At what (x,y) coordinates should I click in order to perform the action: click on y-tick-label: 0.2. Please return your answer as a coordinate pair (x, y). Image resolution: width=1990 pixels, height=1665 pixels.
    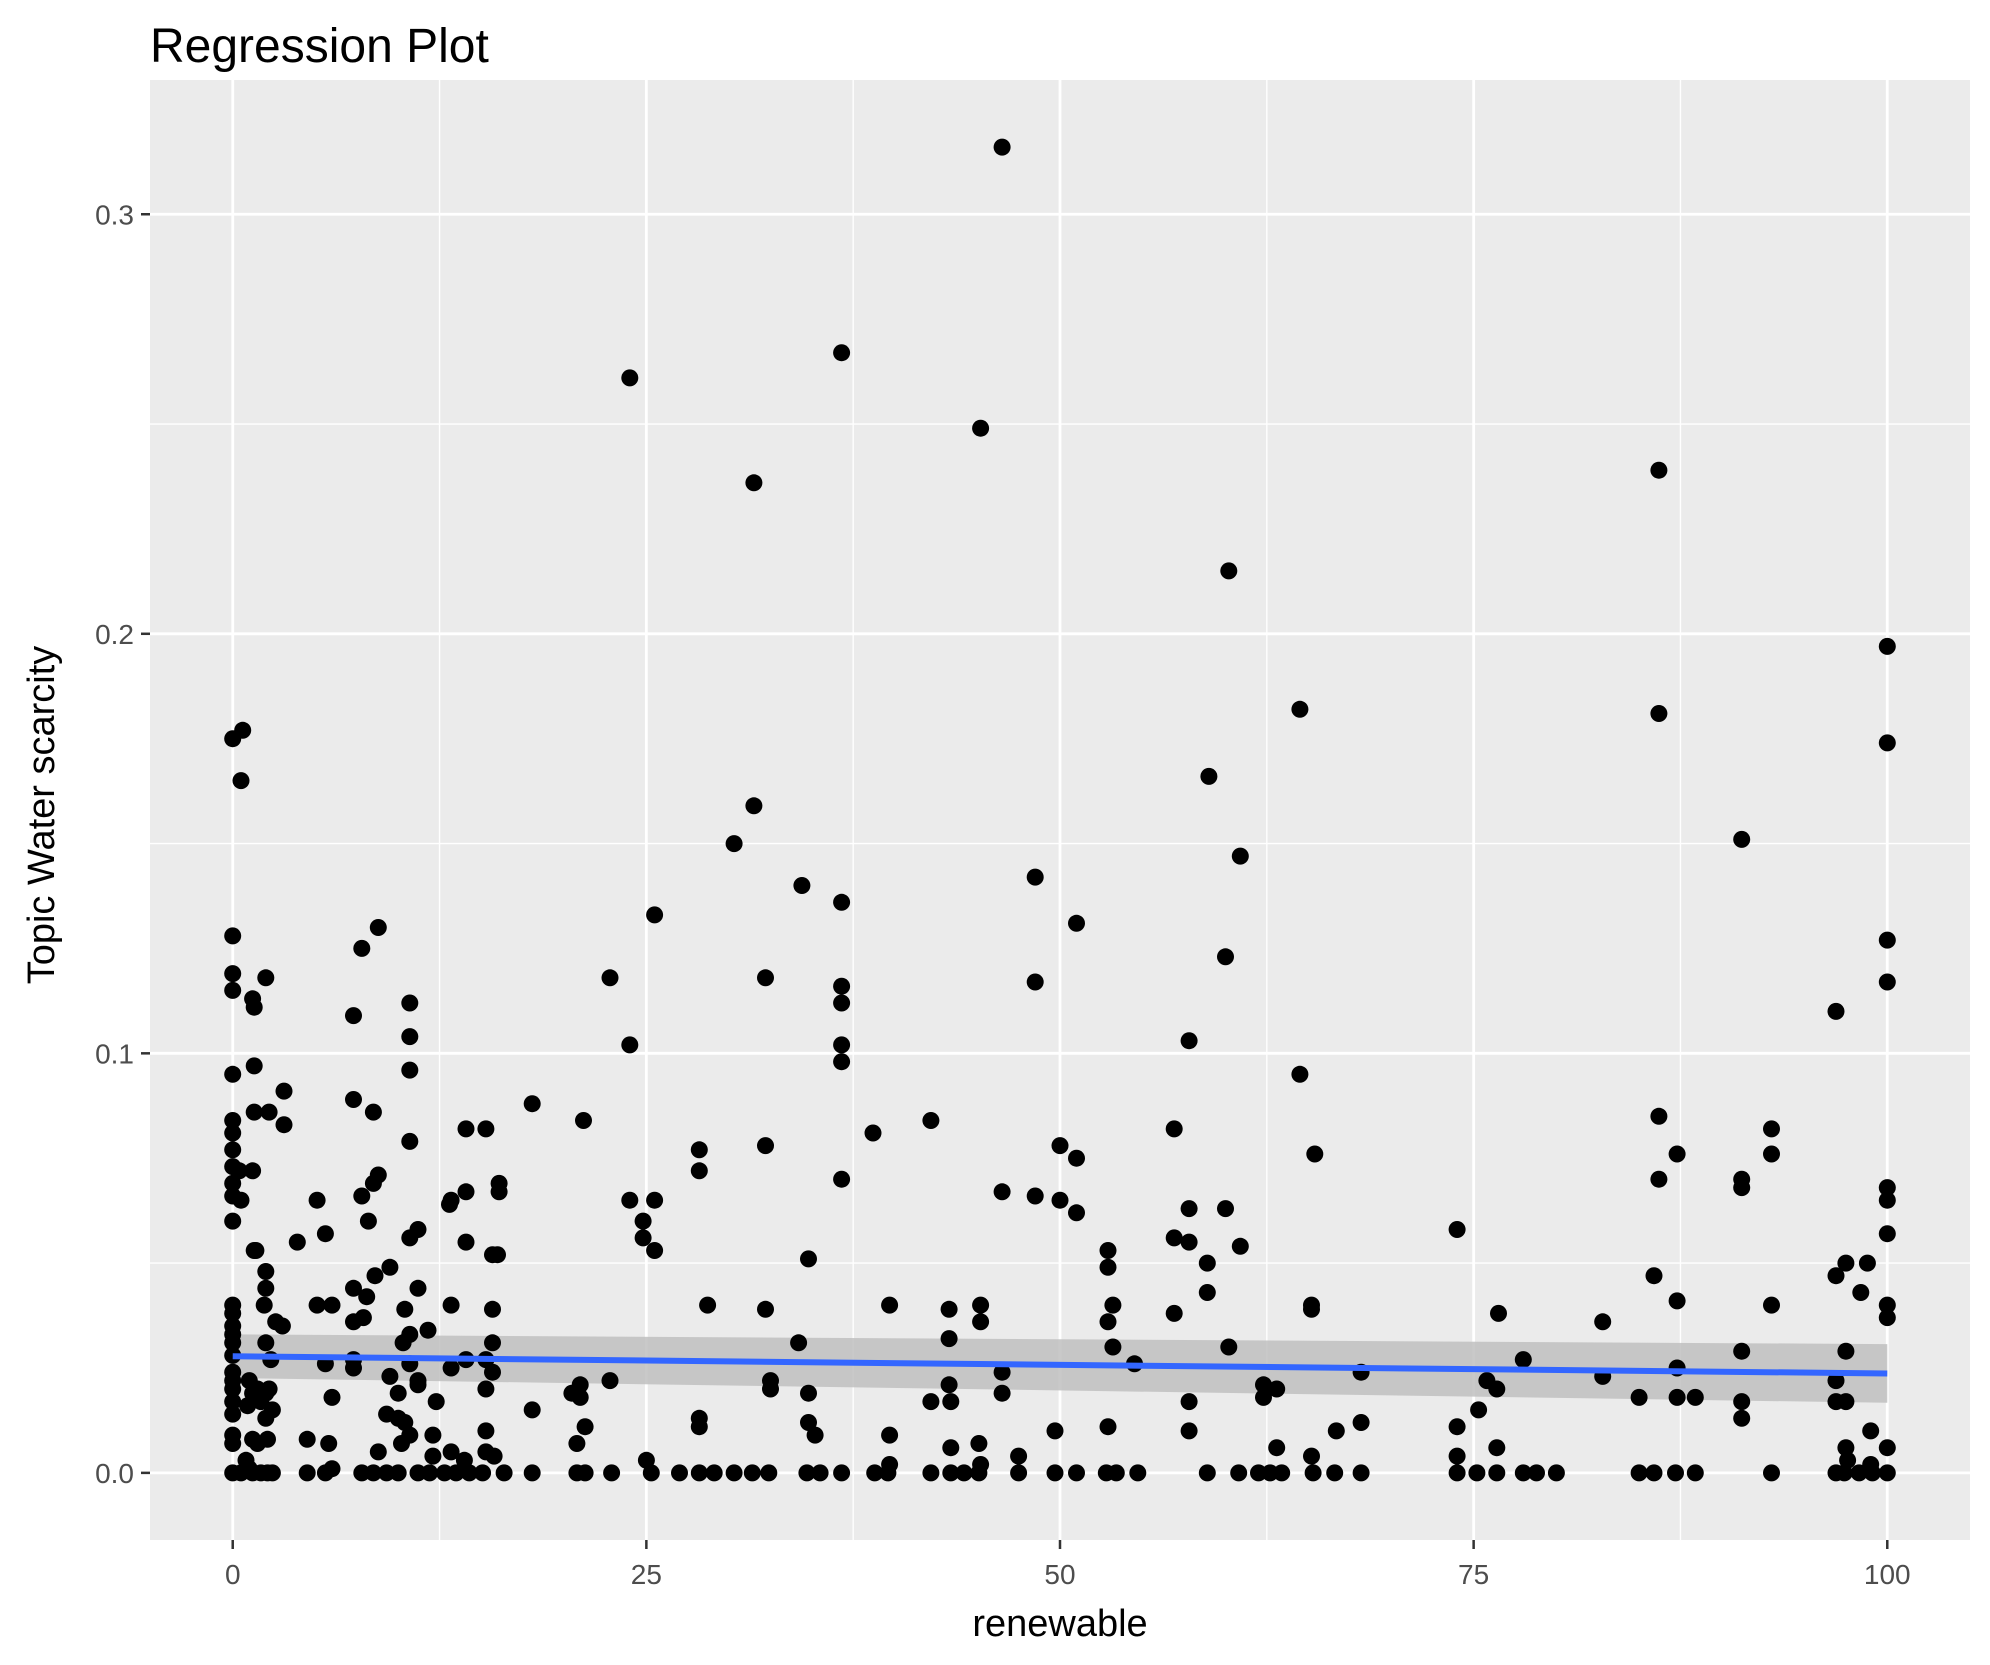
    Looking at the image, I should click on (114, 634).